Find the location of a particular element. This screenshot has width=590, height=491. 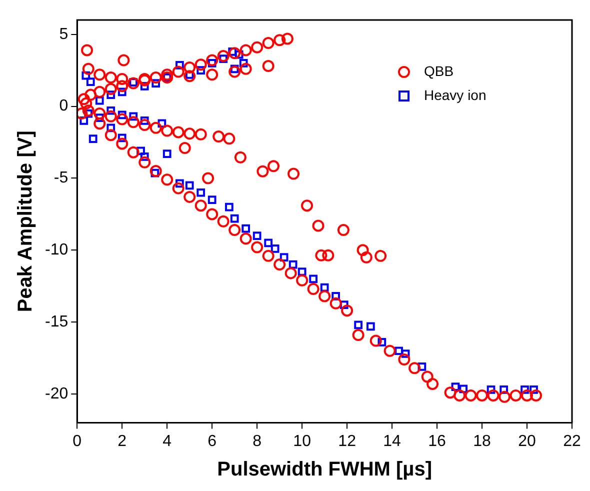

x-tick-label: 0 is located at coordinates (77, 441).